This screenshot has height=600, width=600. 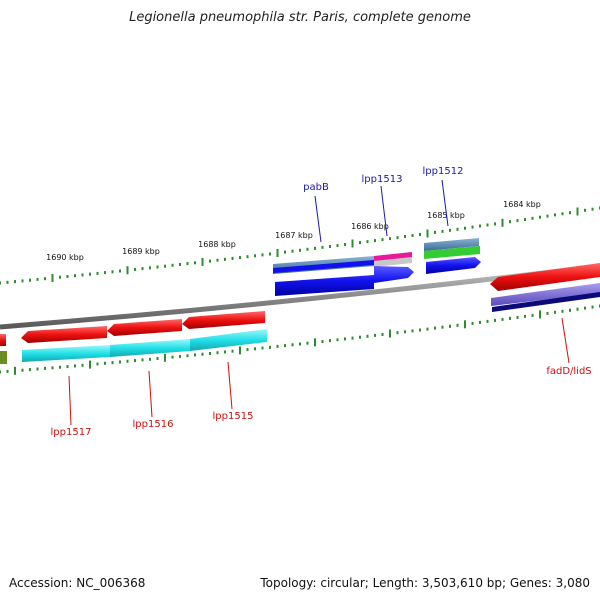 What do you see at coordinates (66, 353) in the screenshot?
I see `gene-lpp1517` at bounding box center [66, 353].